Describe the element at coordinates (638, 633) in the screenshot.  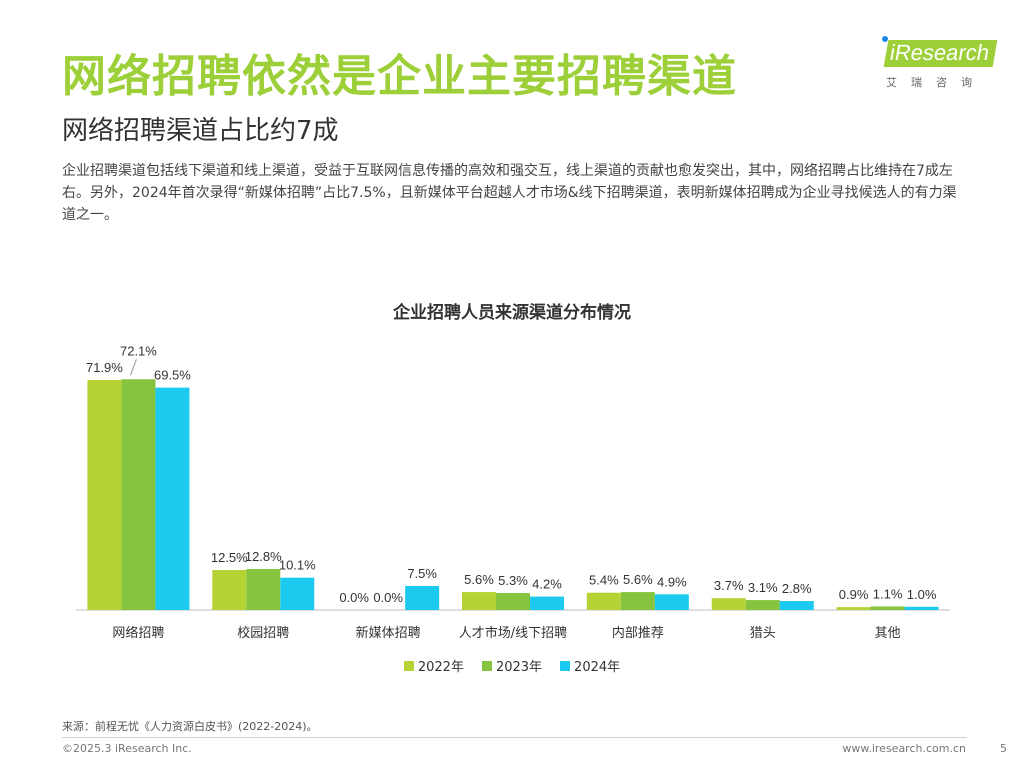
I see `category-label: 内部推荐` at that location.